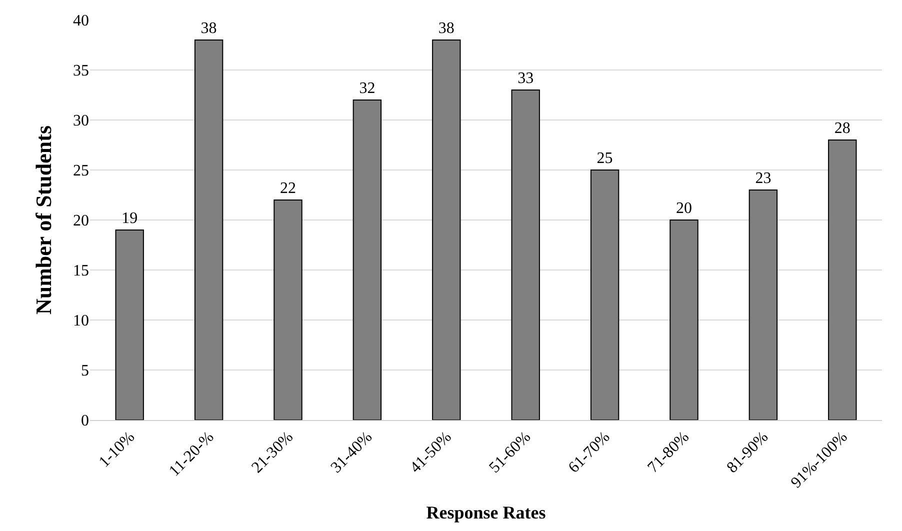 The image size is (902, 531). What do you see at coordinates (486, 512) in the screenshot?
I see `x-axis-title: Response Rates` at bounding box center [486, 512].